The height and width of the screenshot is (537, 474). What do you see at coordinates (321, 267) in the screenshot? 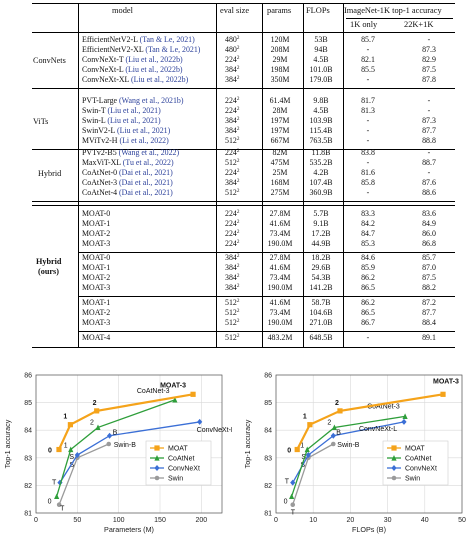
I see `cell-flops: 29.6B` at bounding box center [321, 267].